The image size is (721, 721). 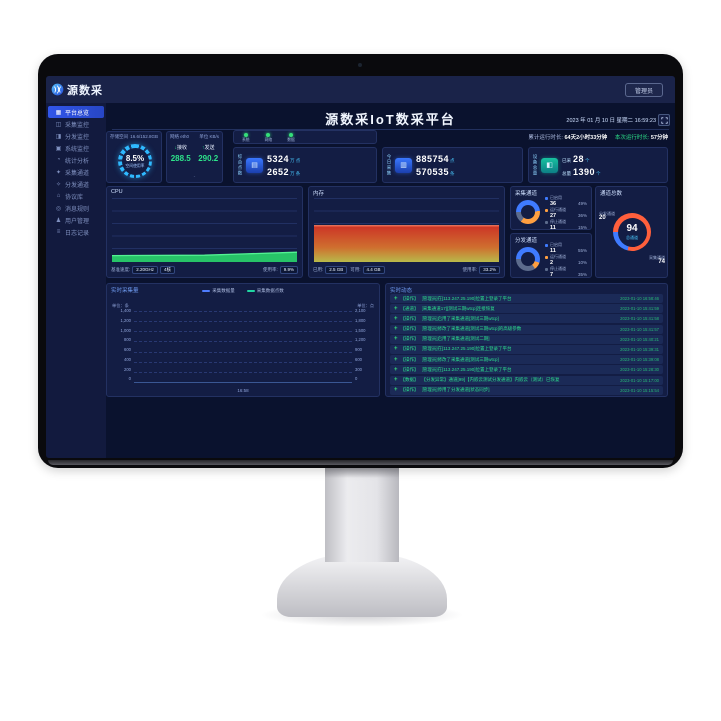 I want to click on legend-line-icon, so click(x=206, y=291).